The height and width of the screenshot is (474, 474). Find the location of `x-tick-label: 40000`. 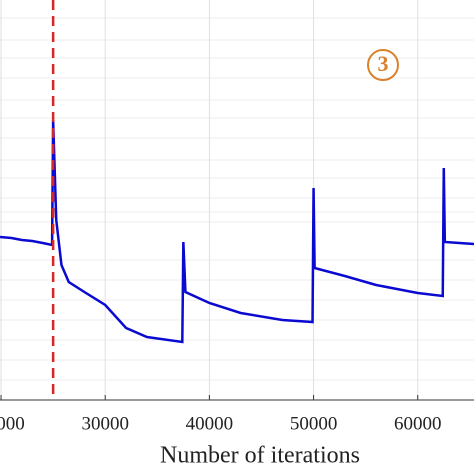

x-tick-label: 40000 is located at coordinates (210, 423).